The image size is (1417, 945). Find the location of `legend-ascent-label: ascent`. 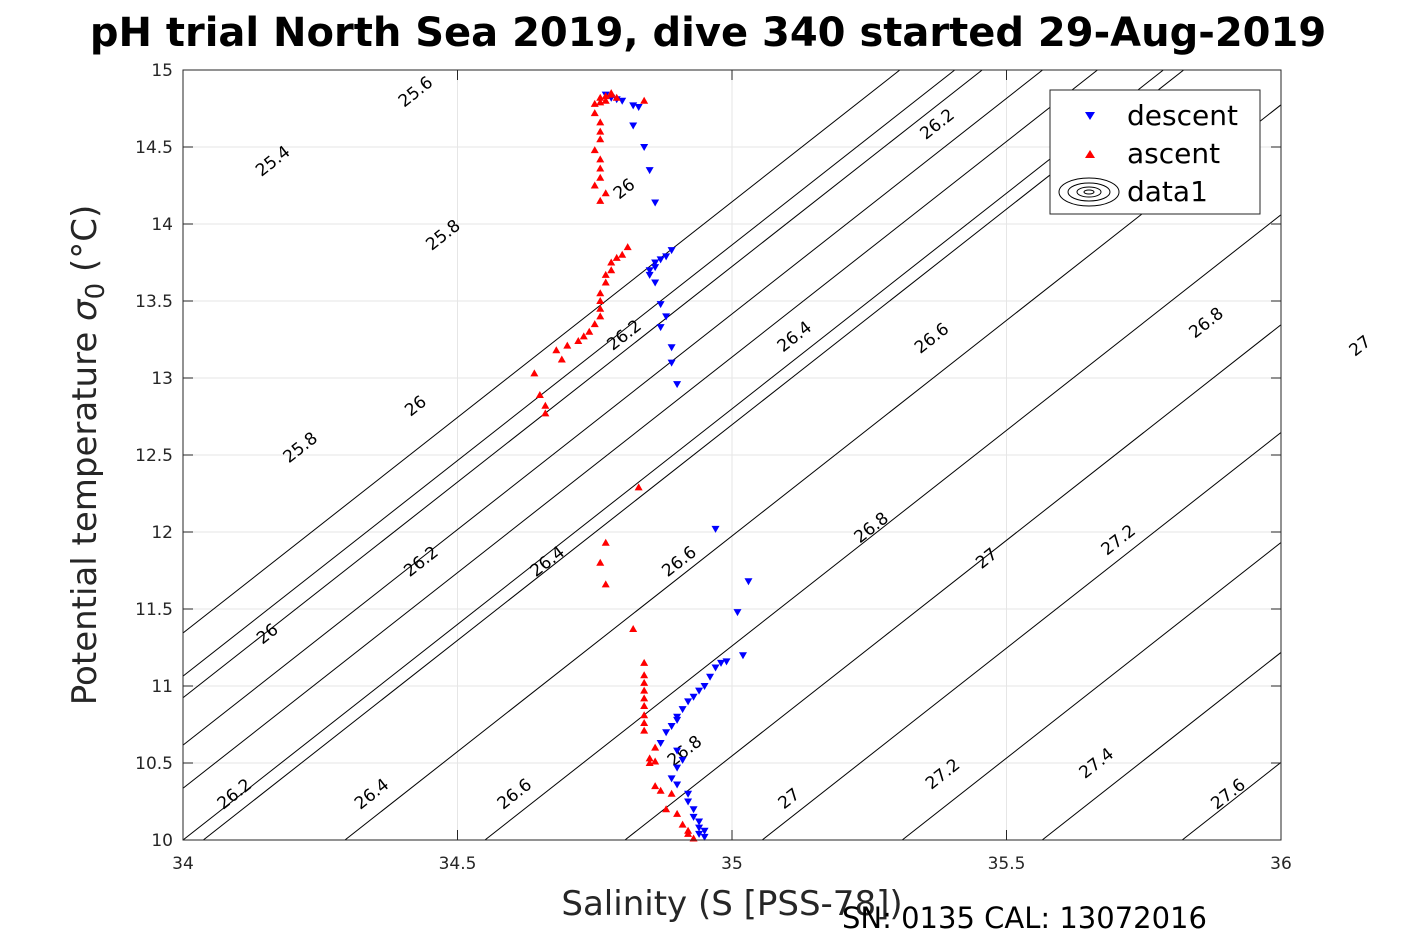

legend-ascent-label: ascent is located at coordinates (1173, 153).